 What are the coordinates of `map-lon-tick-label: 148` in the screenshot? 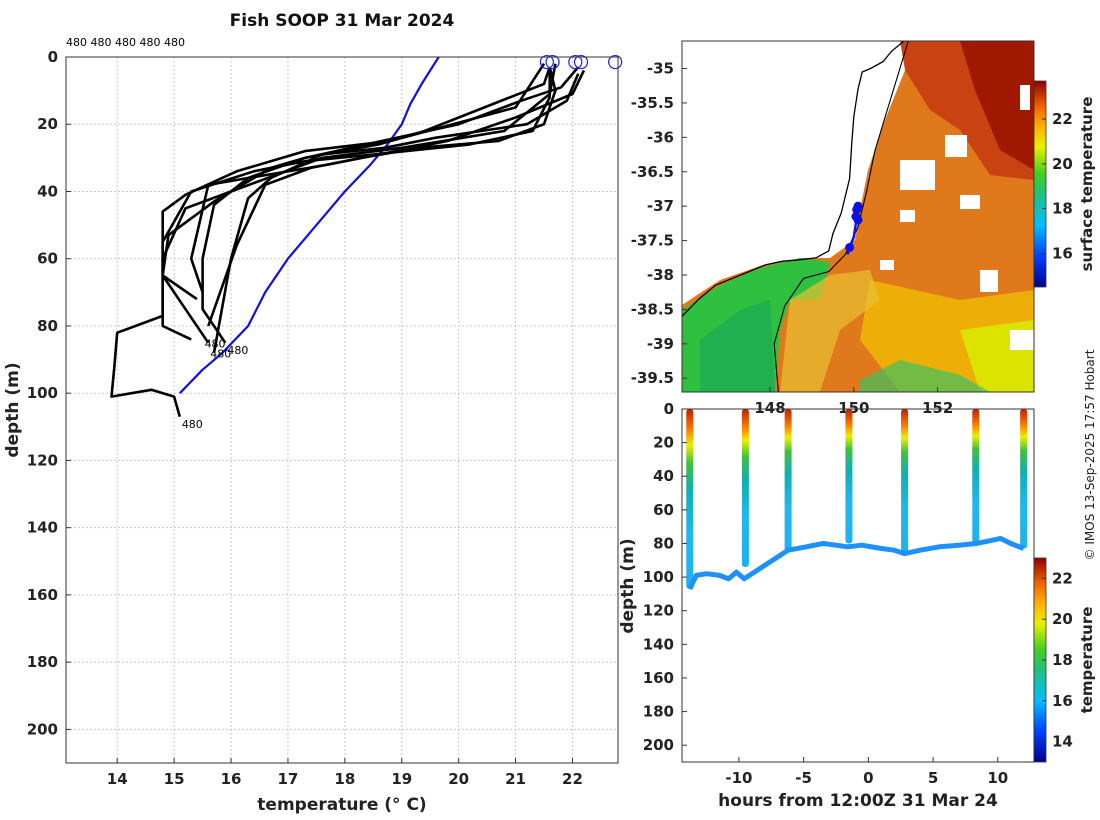 It's located at (769, 408).